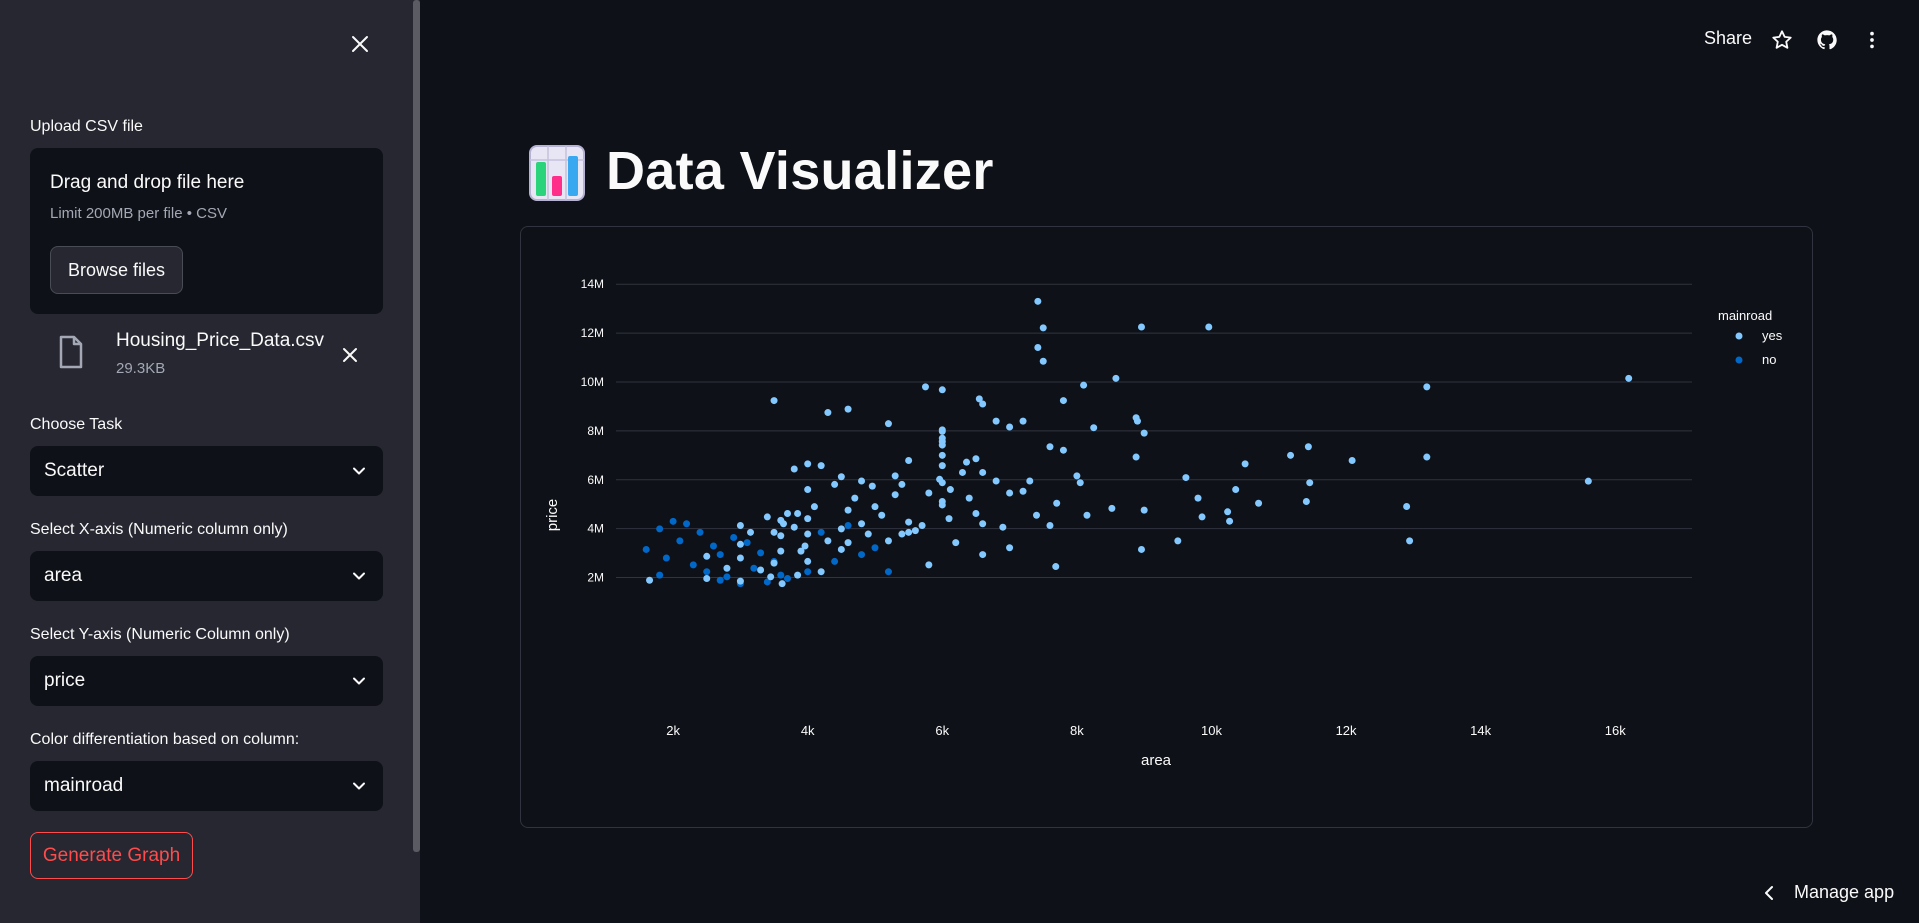  I want to click on browse-files-button: Browse files, so click(116, 270).